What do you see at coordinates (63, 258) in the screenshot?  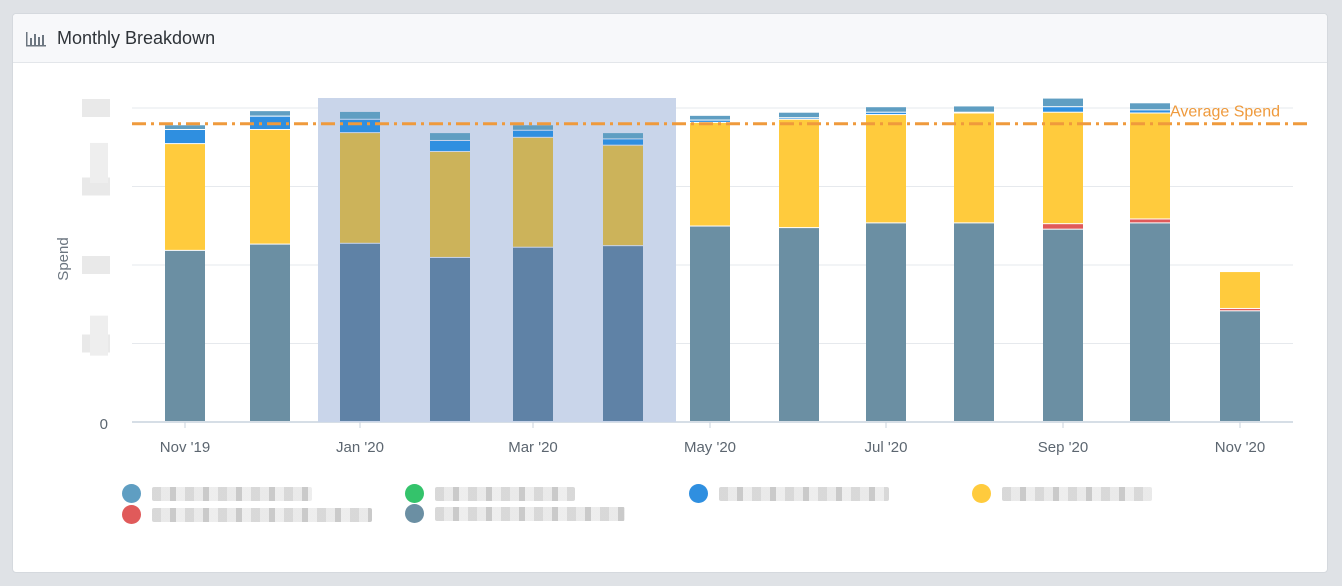 I see `y-axis-title: Spend` at bounding box center [63, 258].